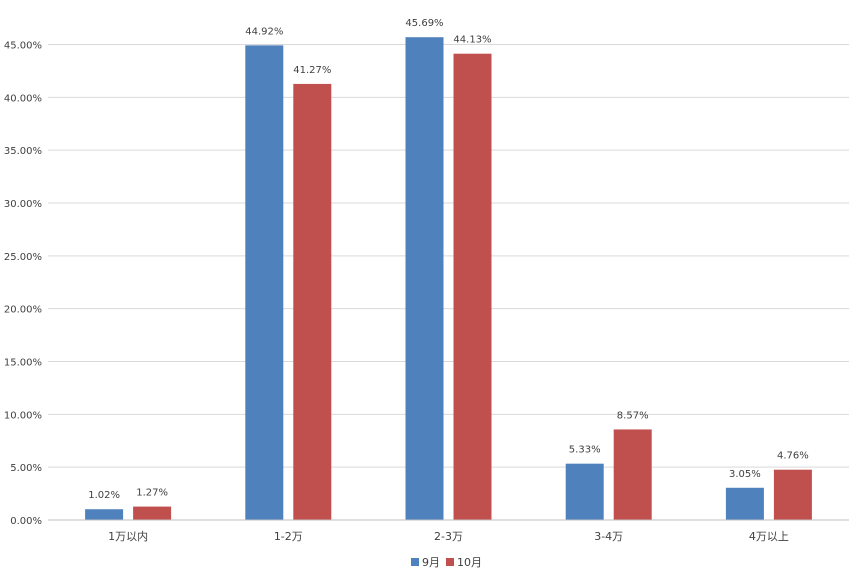 The height and width of the screenshot is (573, 849). I want to click on legend-label: 9月, so click(431, 562).